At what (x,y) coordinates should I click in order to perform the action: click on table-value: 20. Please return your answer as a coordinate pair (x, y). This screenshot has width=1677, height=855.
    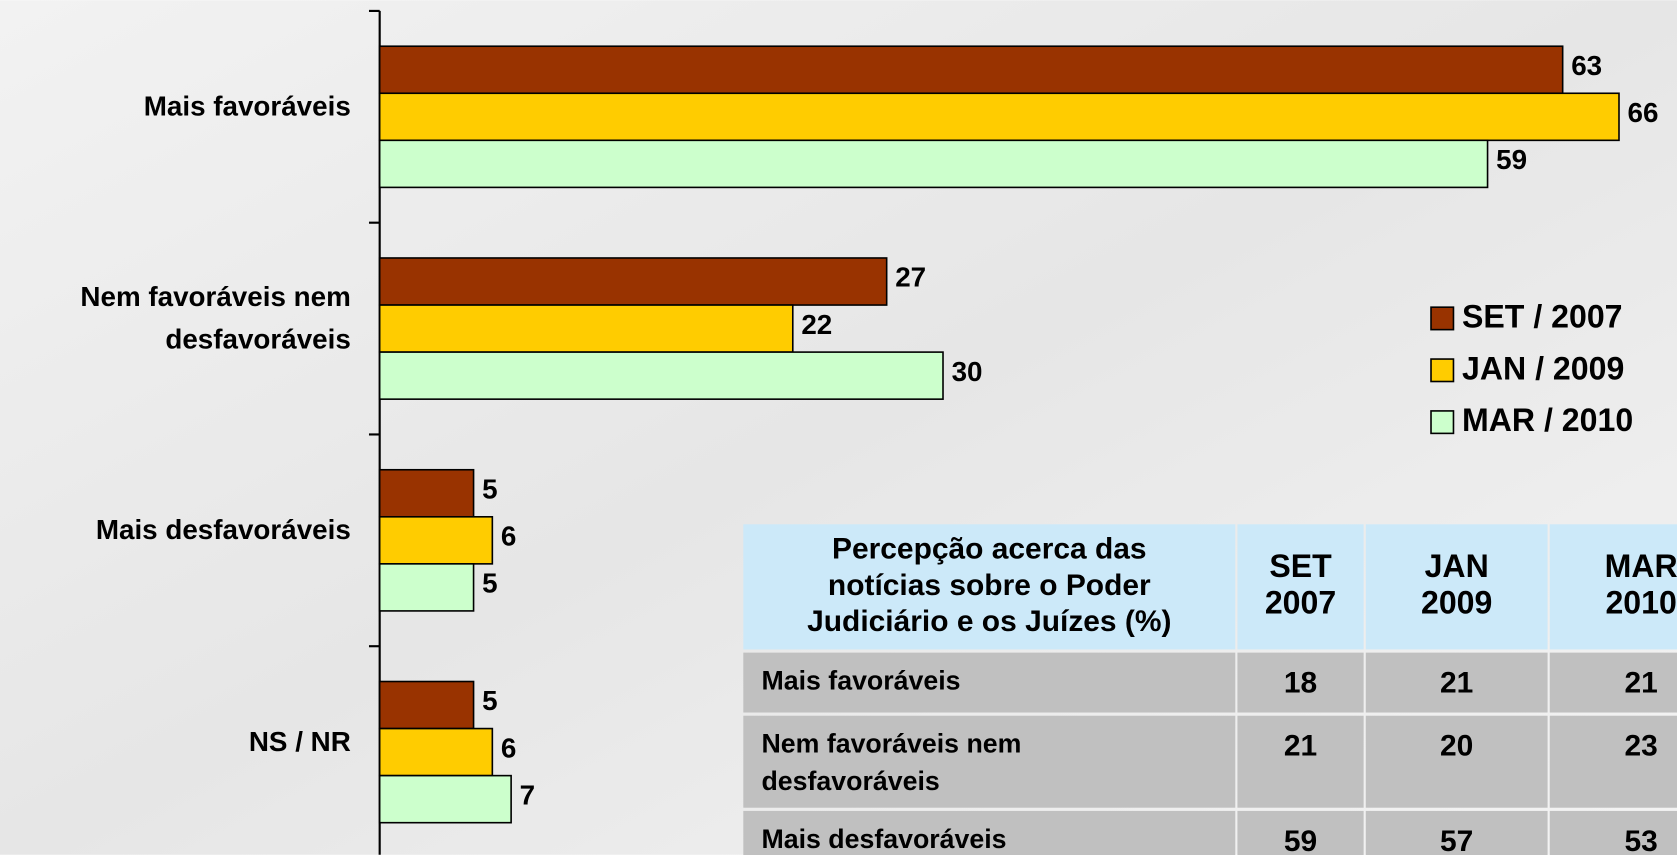
    Looking at the image, I should click on (1456, 746).